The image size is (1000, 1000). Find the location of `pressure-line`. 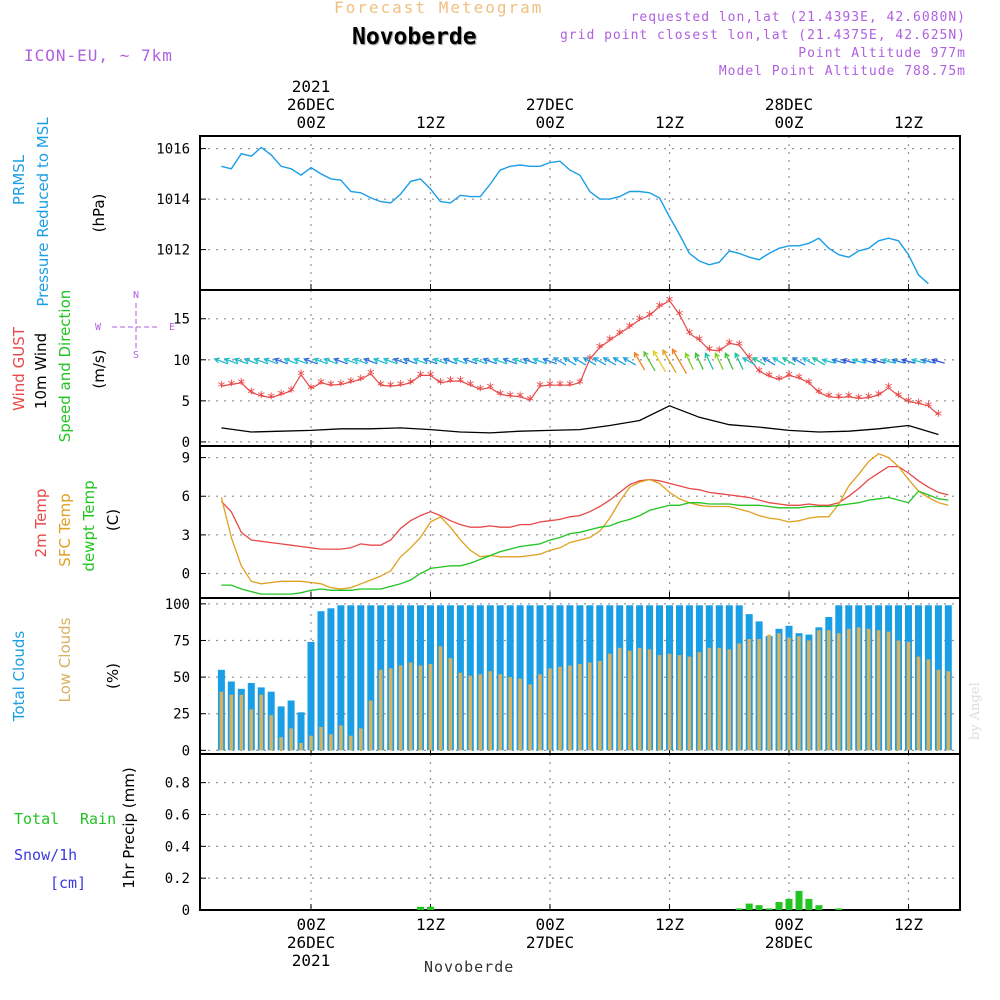

pressure-line is located at coordinates (575, 215).